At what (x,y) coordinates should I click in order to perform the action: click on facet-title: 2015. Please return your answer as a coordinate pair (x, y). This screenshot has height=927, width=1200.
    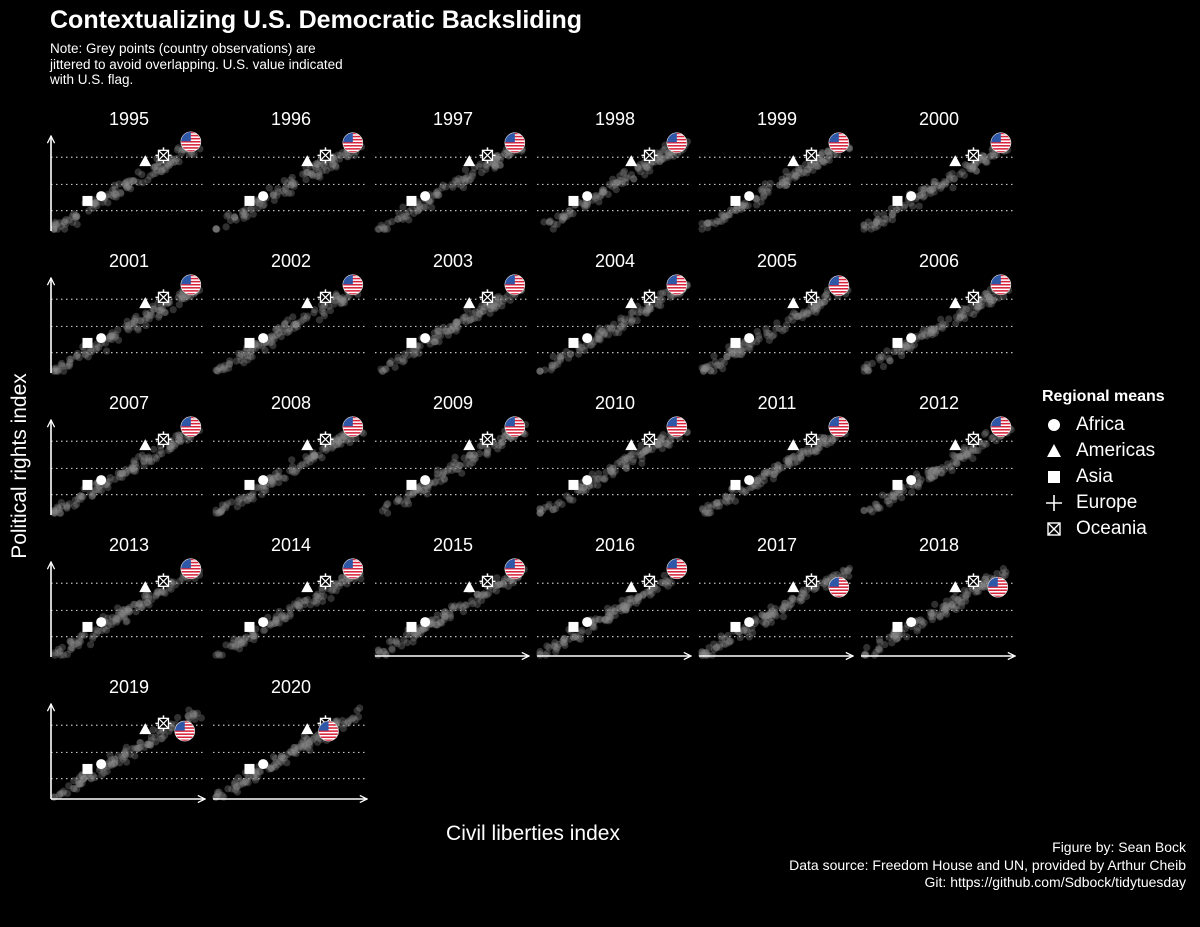
    Looking at the image, I should click on (453, 545).